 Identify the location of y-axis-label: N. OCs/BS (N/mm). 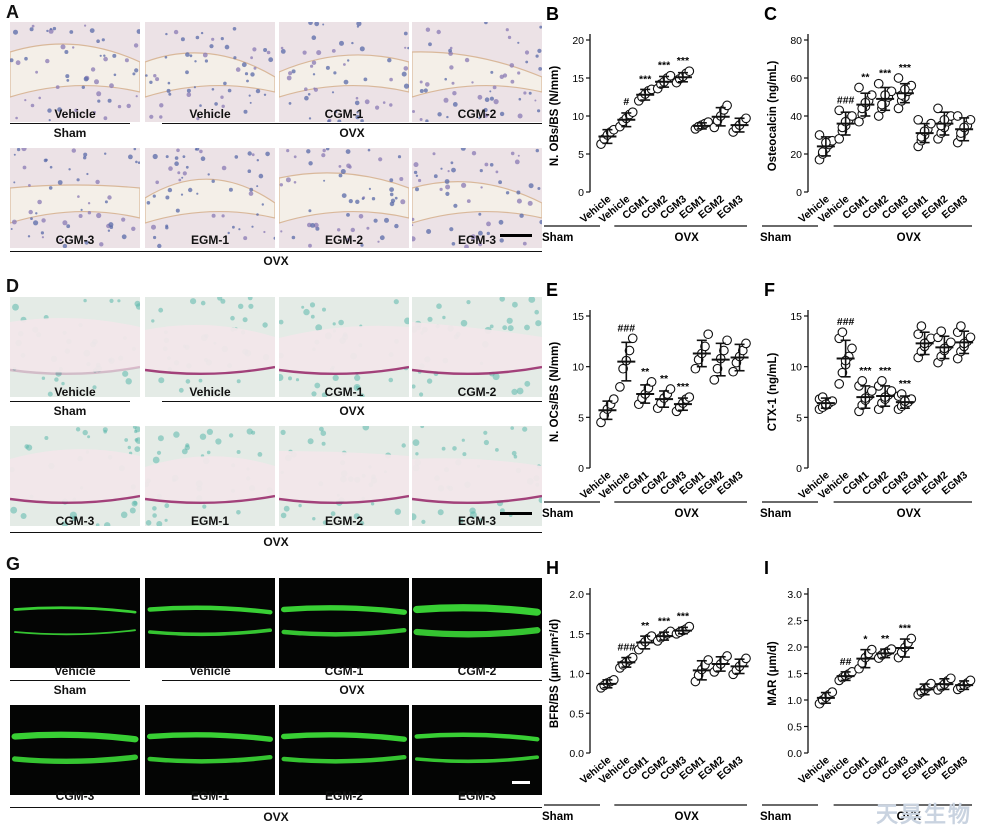
(555, 392).